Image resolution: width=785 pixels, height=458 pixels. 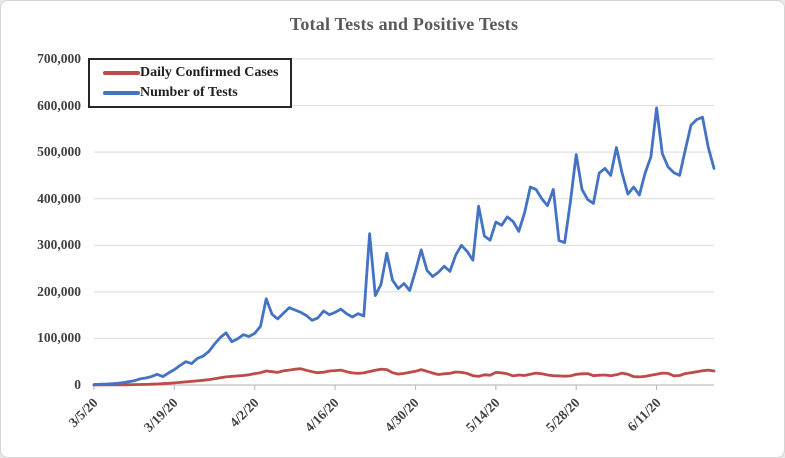 What do you see at coordinates (59, 338) in the screenshot?
I see `y-axis-tick-label: 100,000` at bounding box center [59, 338].